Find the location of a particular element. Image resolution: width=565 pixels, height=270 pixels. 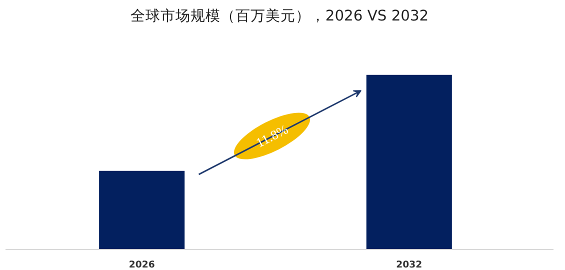

x-tick-label: 2026 is located at coordinates (141, 265).